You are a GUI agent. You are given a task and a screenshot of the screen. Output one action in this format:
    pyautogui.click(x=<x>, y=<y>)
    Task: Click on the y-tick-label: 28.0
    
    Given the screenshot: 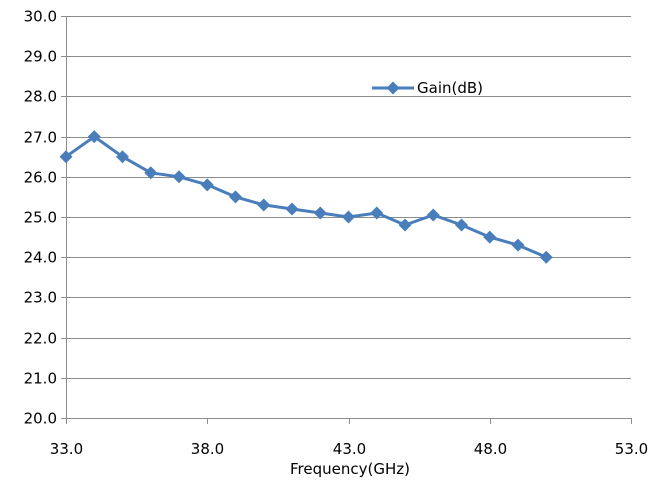 What is the action you would take?
    pyautogui.click(x=40, y=97)
    